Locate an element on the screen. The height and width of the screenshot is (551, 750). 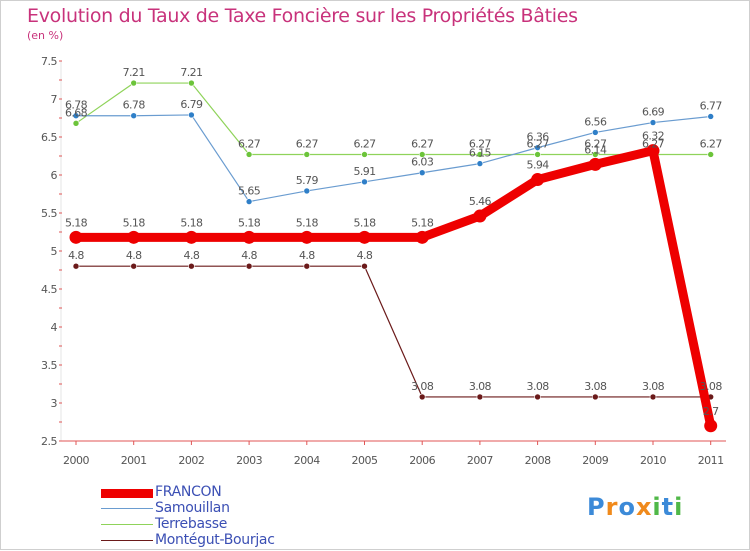
logo-letter: i is located at coordinates (679, 507).